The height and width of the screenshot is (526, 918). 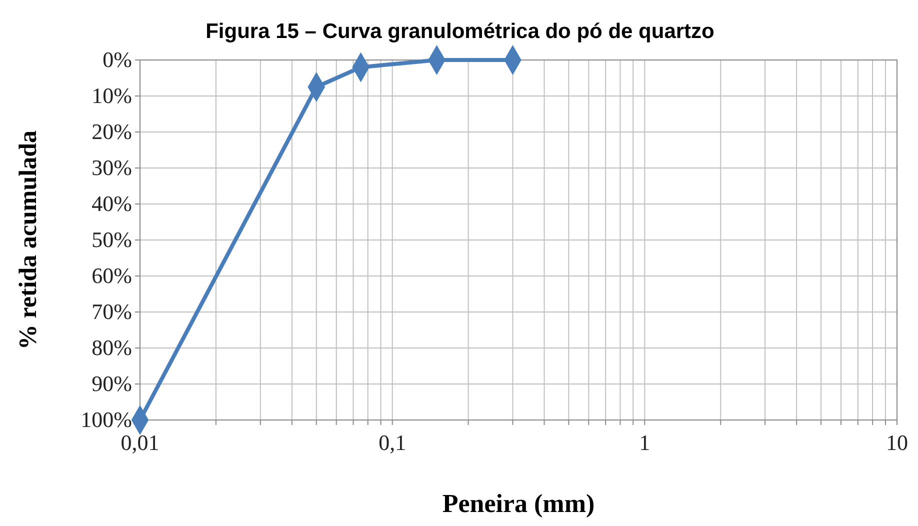 I want to click on x-tick-label: 0,1, so click(x=392, y=442).